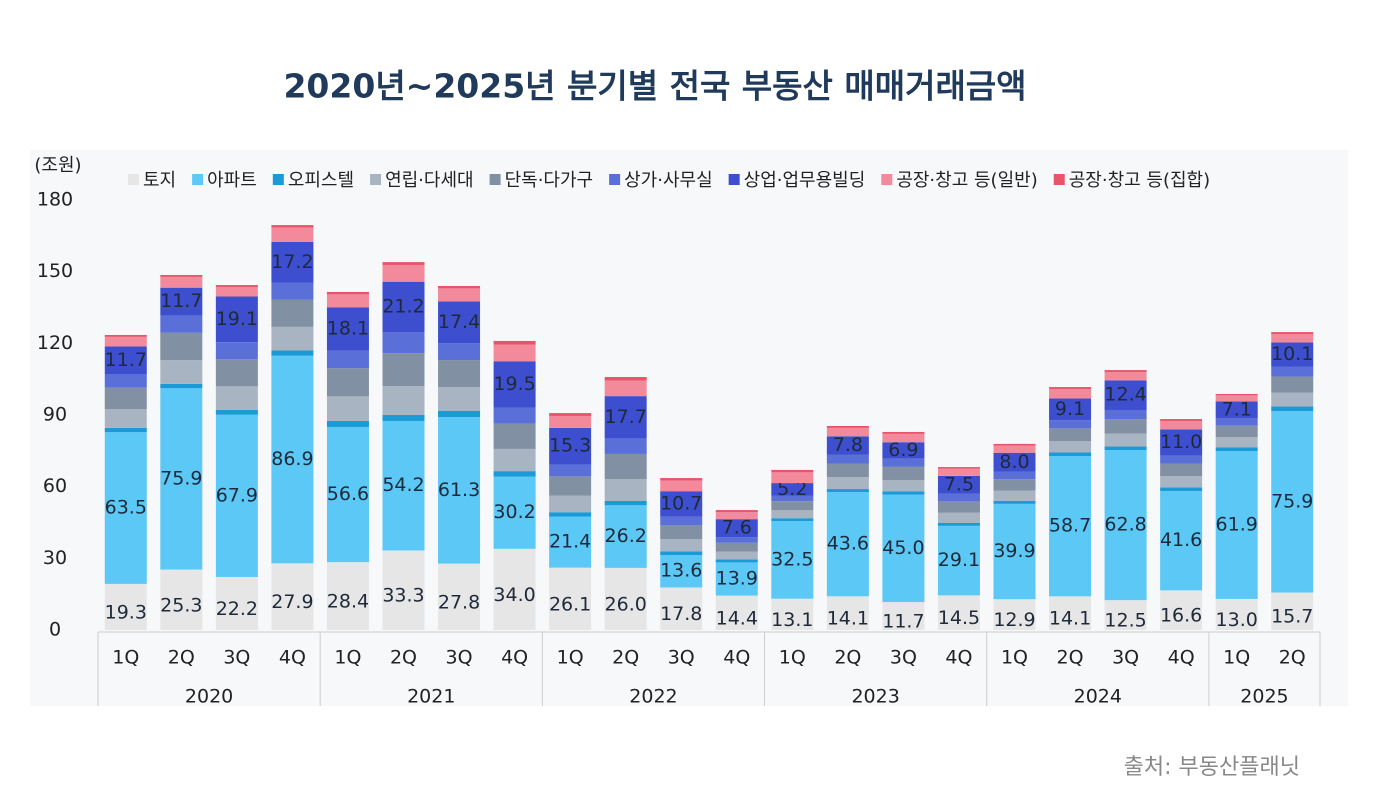 The image size is (1400, 794). What do you see at coordinates (1292, 354) in the screenshot?
I see `data-label: 10.1` at bounding box center [1292, 354].